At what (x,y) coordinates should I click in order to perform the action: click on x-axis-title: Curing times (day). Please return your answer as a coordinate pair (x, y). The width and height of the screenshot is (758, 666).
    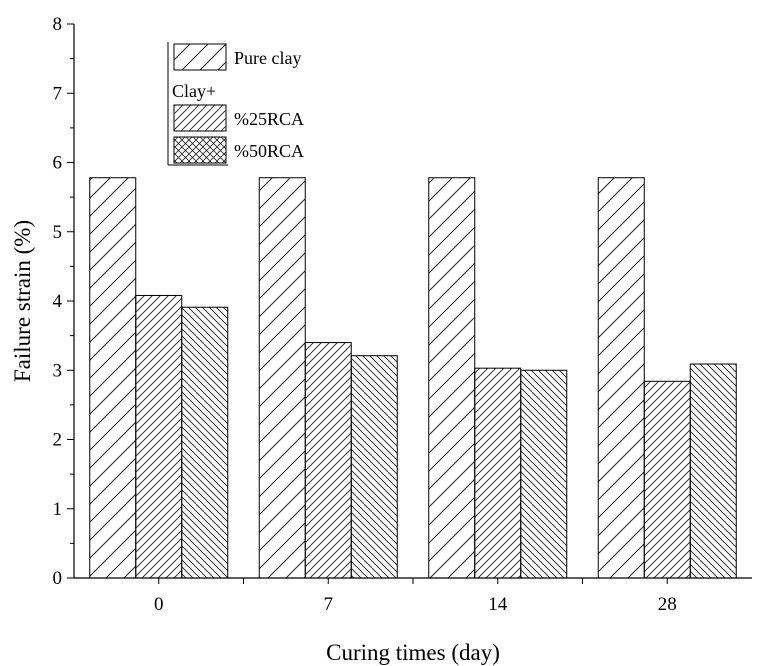
    Looking at the image, I should click on (413, 652).